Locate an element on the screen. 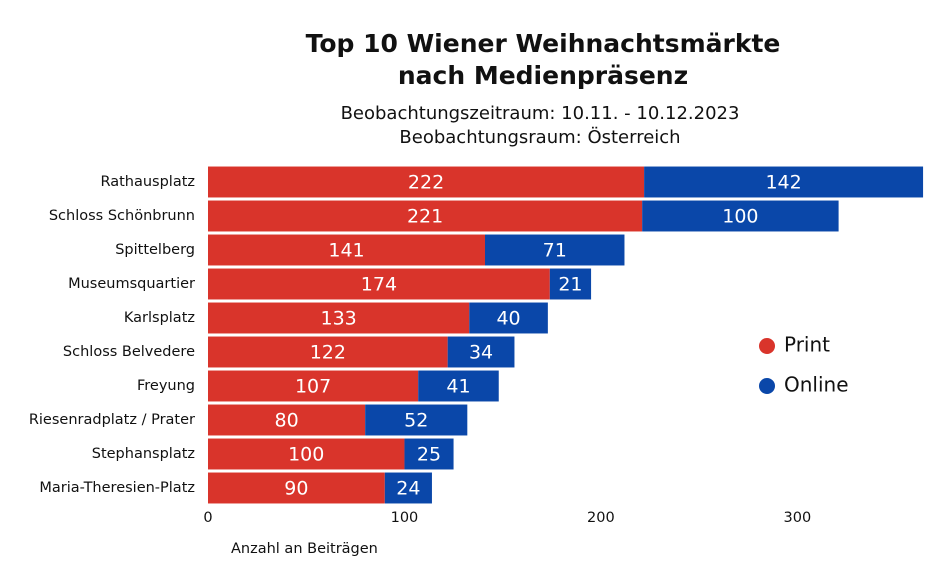  y-tick-label: Maria-Theresien-Platz is located at coordinates (117, 488).